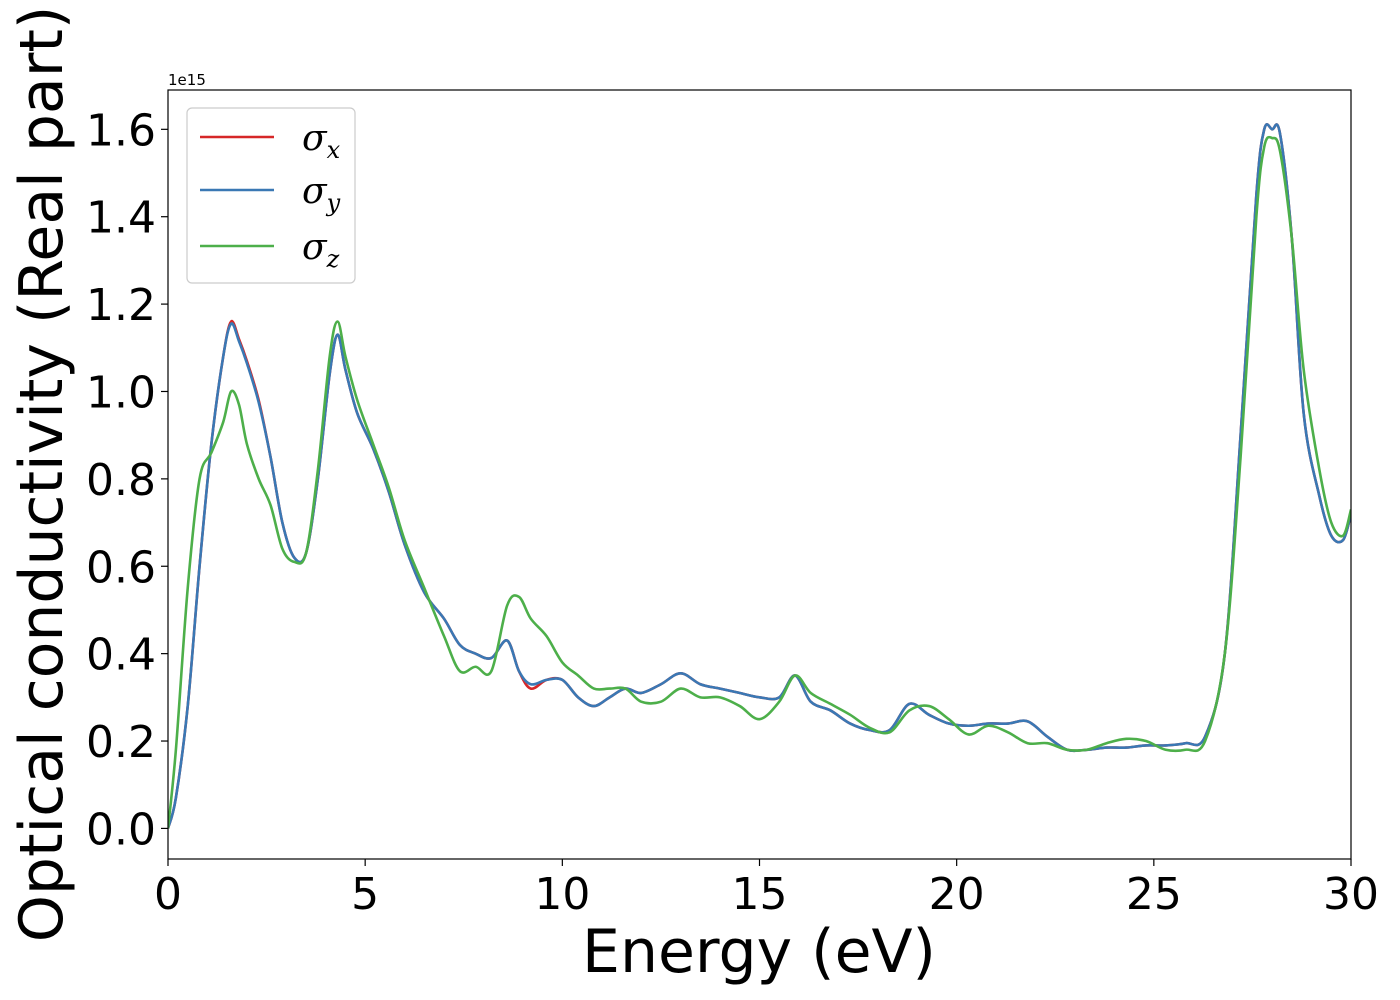 The image size is (1400, 1000). Describe the element at coordinates (121, 567) in the screenshot. I see `y-tick-label: 0.6` at that location.